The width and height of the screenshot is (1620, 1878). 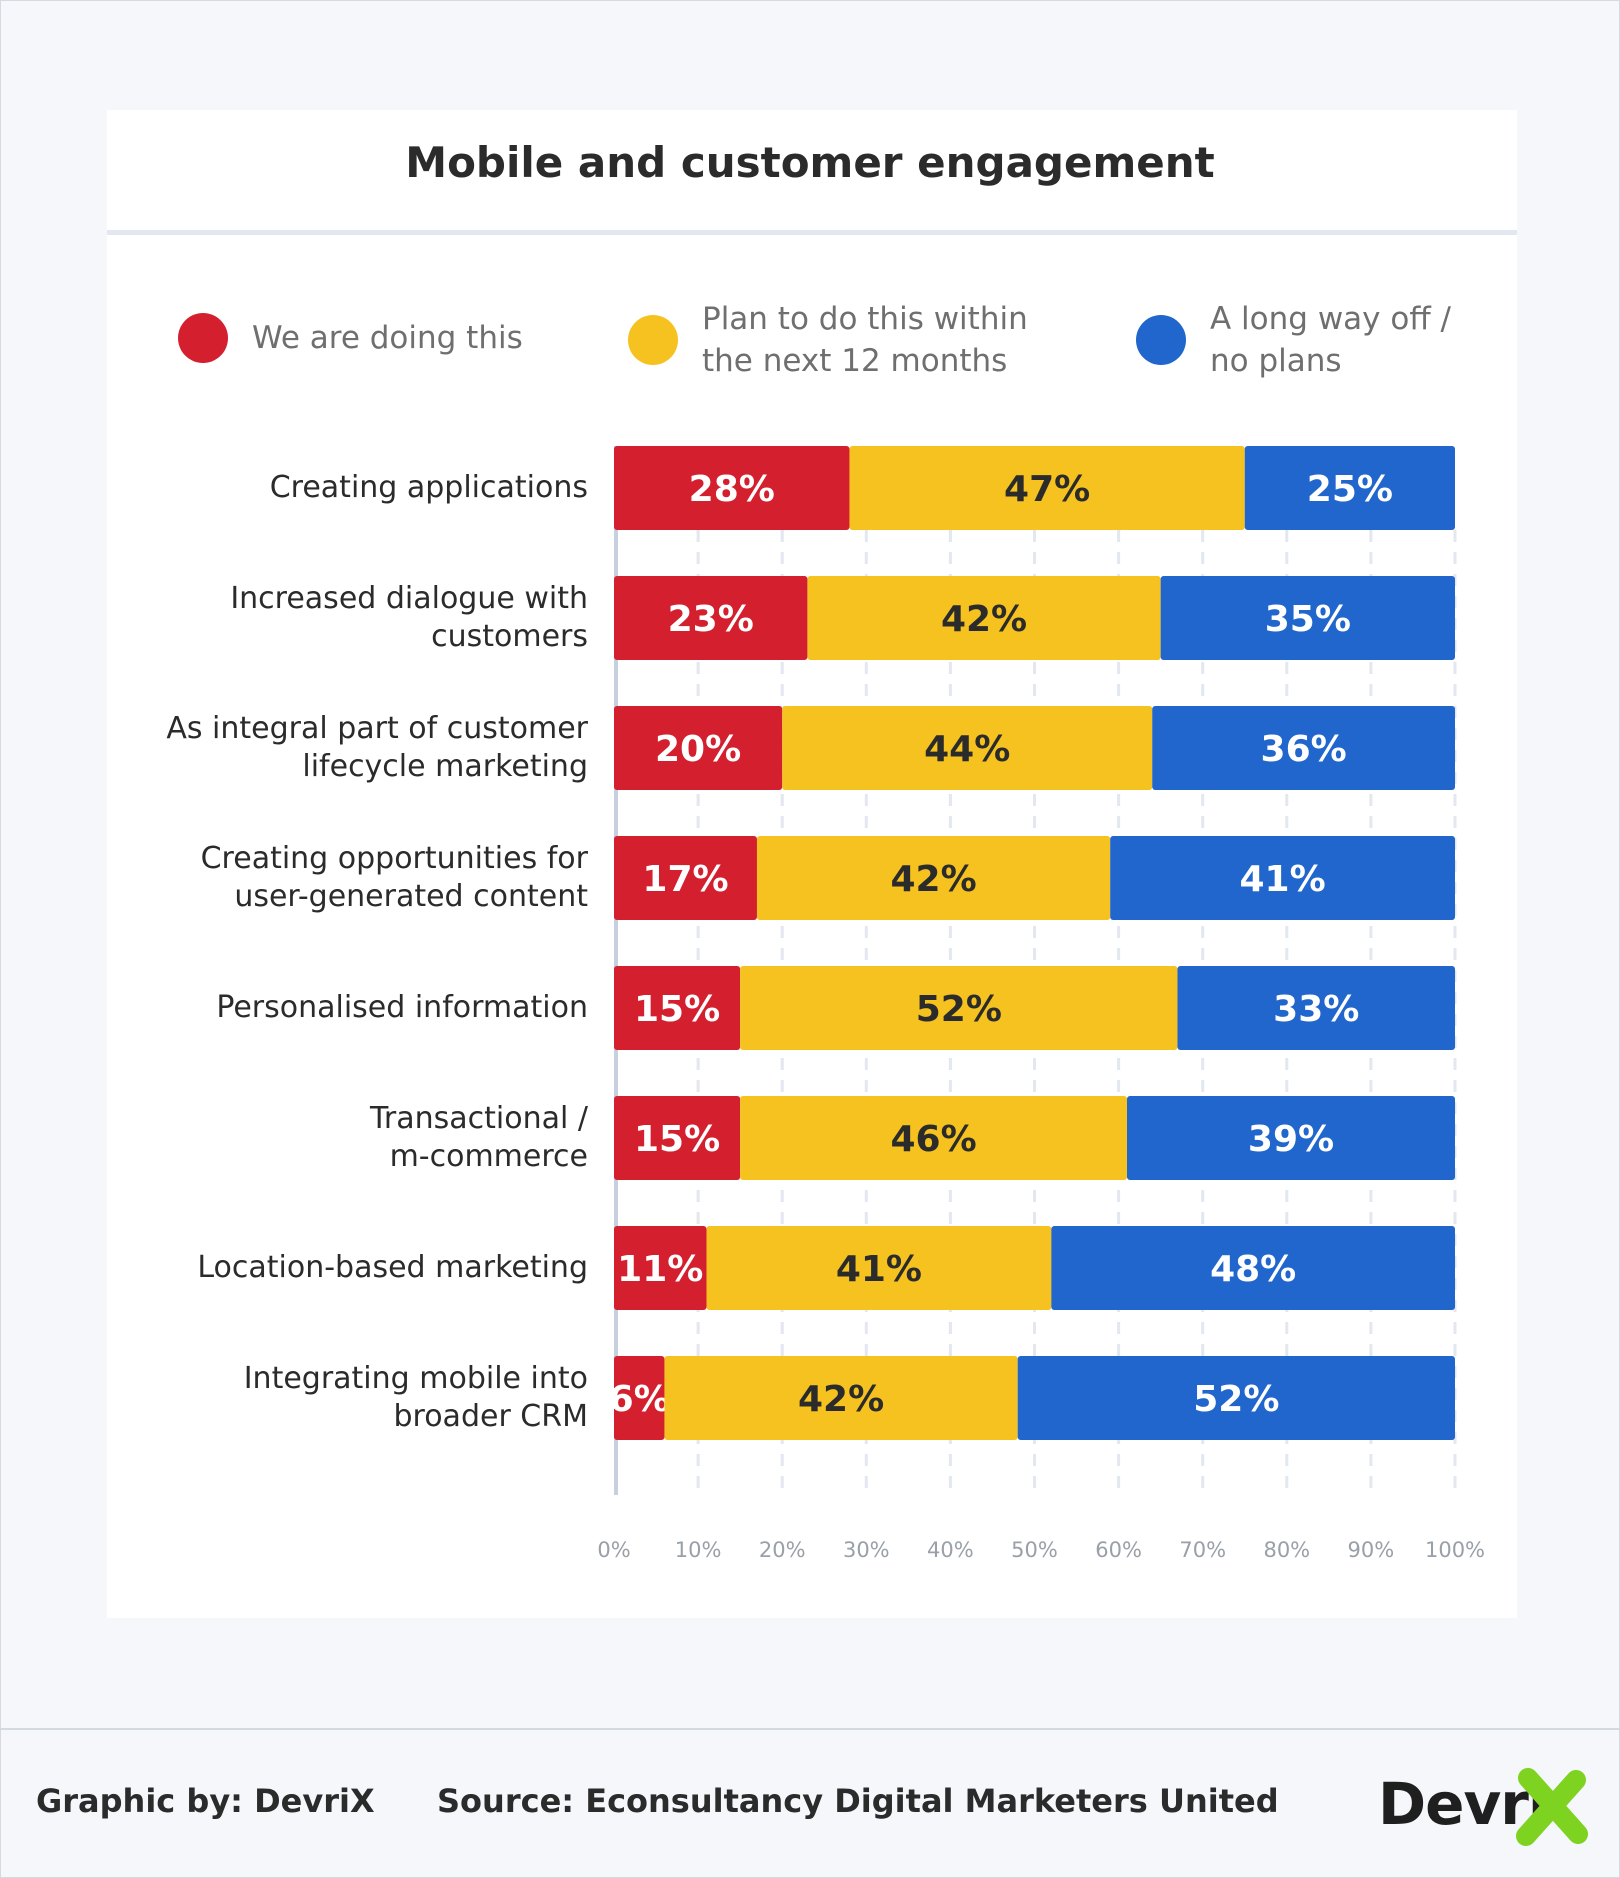 What do you see at coordinates (1034, 1550) in the screenshot?
I see `x-tick-label: 50%` at bounding box center [1034, 1550].